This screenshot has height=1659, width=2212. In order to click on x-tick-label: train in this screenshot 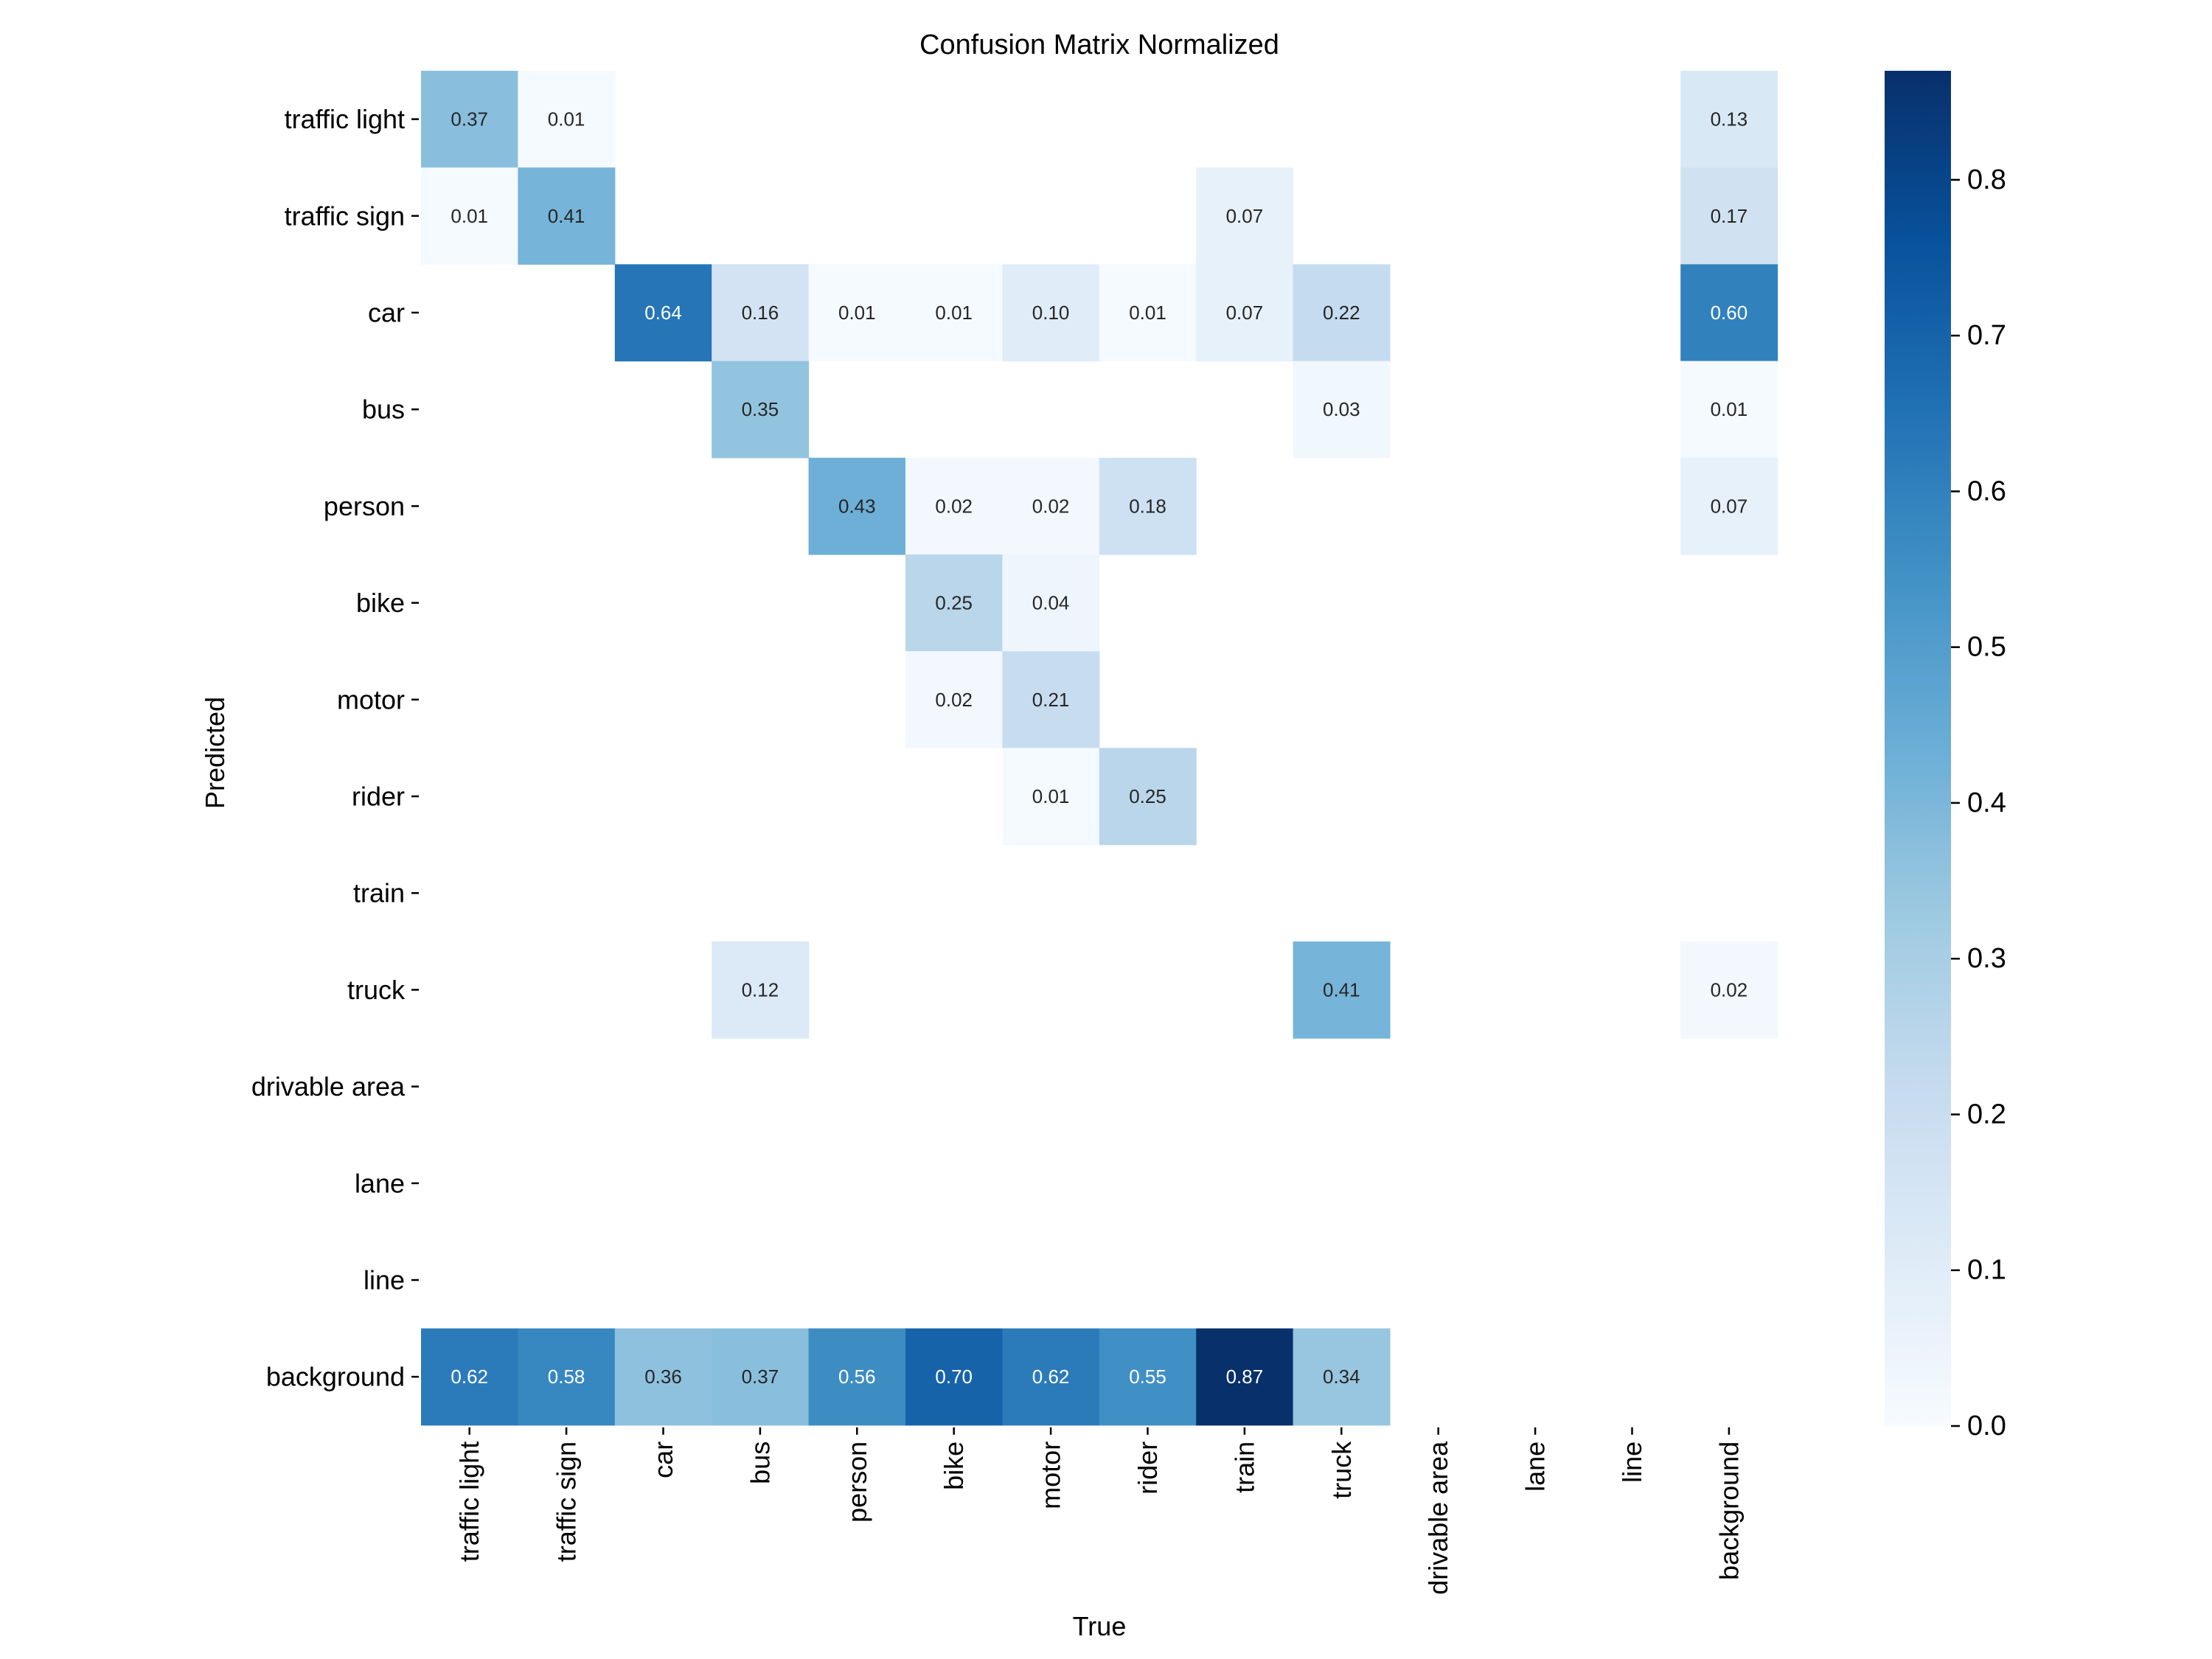, I will do `click(1244, 1467)`.